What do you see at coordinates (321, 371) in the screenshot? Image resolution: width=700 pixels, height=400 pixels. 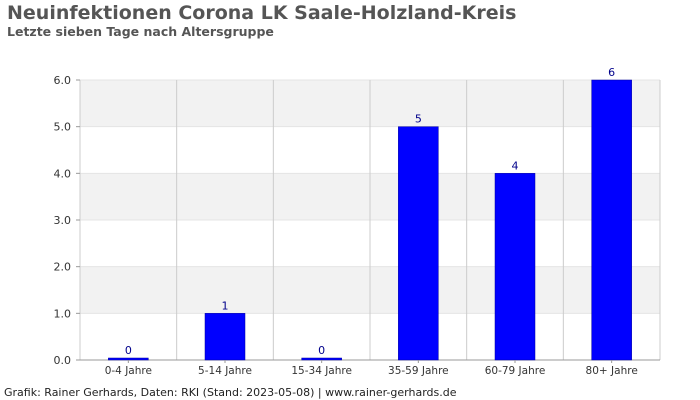 I see `x-tick-label: 15-34 Jahre` at bounding box center [321, 371].